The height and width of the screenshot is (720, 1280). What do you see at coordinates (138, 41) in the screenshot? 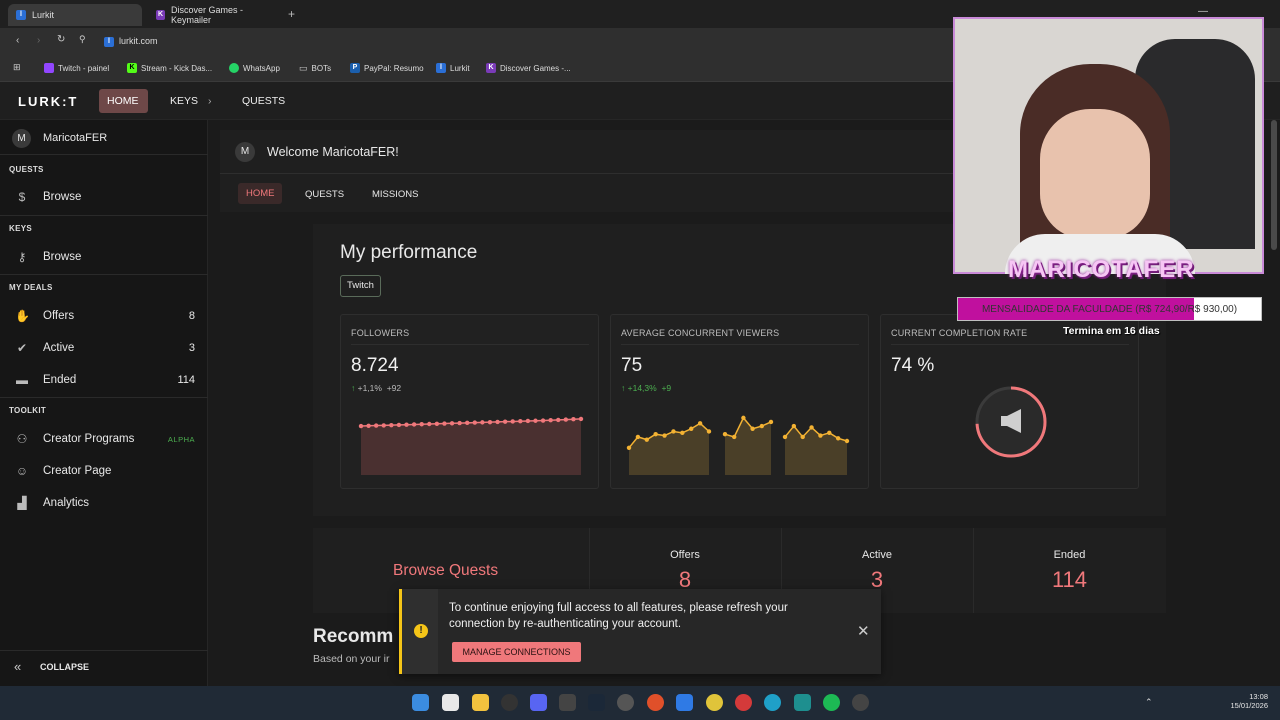
I see `url-text: lurkit.com` at bounding box center [138, 41].